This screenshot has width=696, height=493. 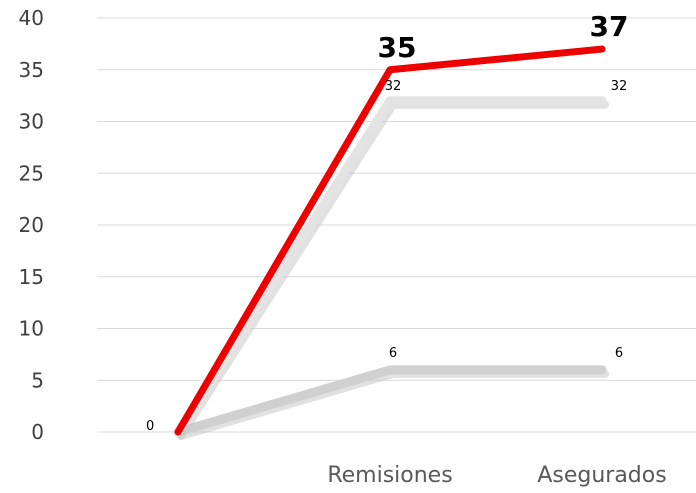 What do you see at coordinates (37, 380) in the screenshot?
I see `y-tick-label-5: 5` at bounding box center [37, 380].